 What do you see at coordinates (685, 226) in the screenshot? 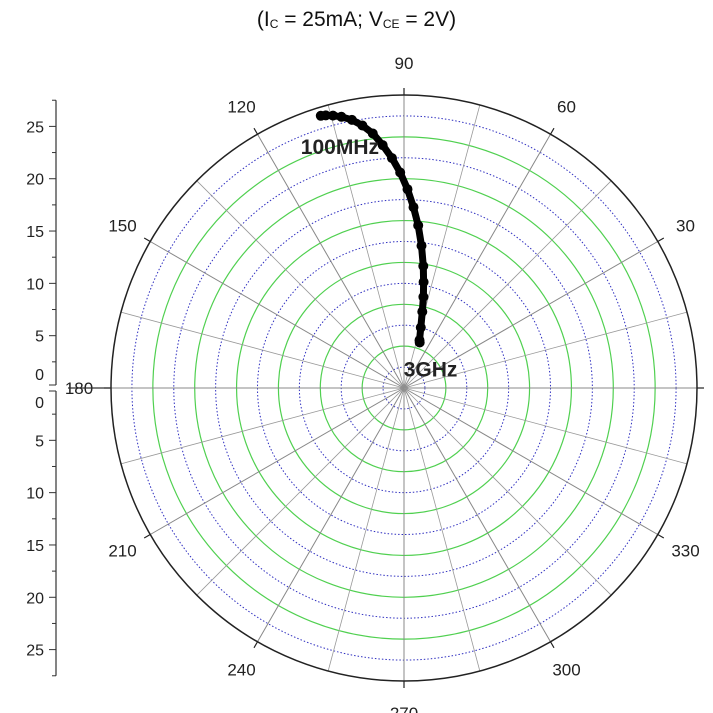
I see `angle-tick-label: 30` at bounding box center [685, 226].